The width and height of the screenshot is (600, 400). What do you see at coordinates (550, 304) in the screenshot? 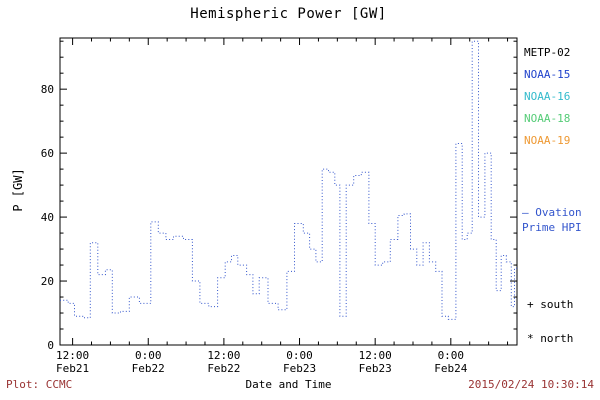
I see `south-marker-key: + south` at bounding box center [550, 304].